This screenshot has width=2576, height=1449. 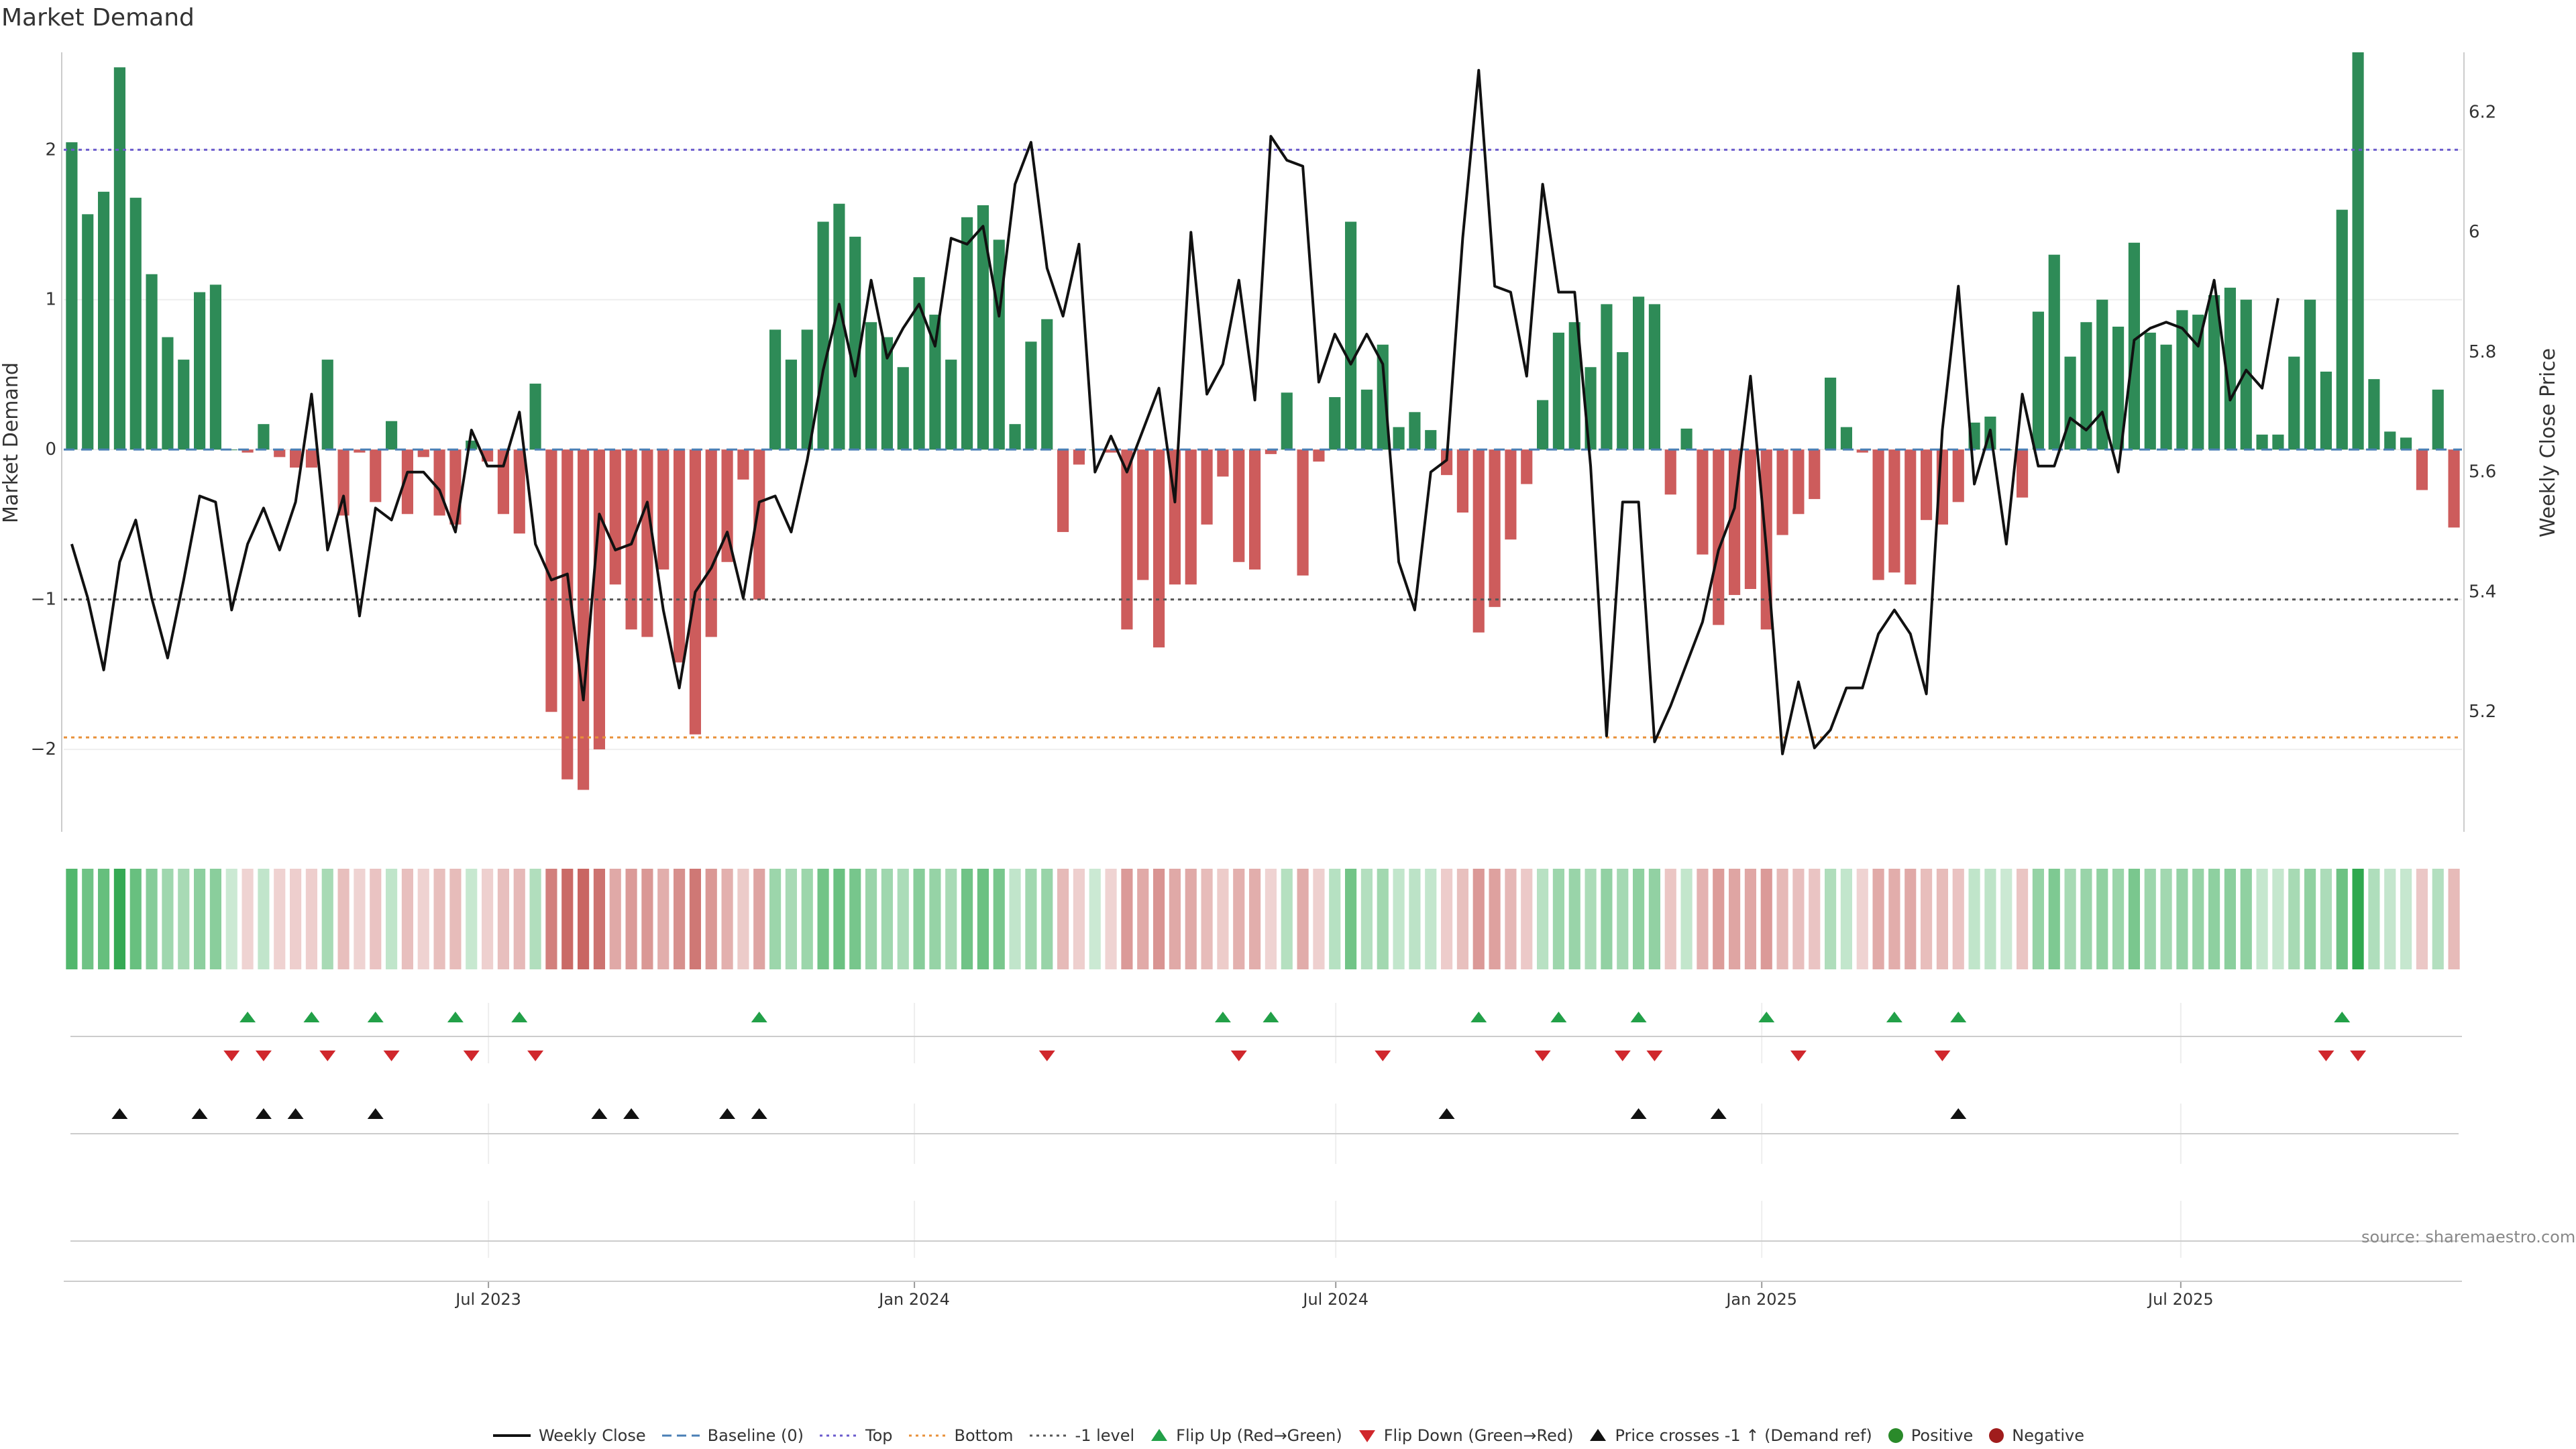 What do you see at coordinates (2482, 112) in the screenshot?
I see `y-right-tick-label: 6.2` at bounding box center [2482, 112].